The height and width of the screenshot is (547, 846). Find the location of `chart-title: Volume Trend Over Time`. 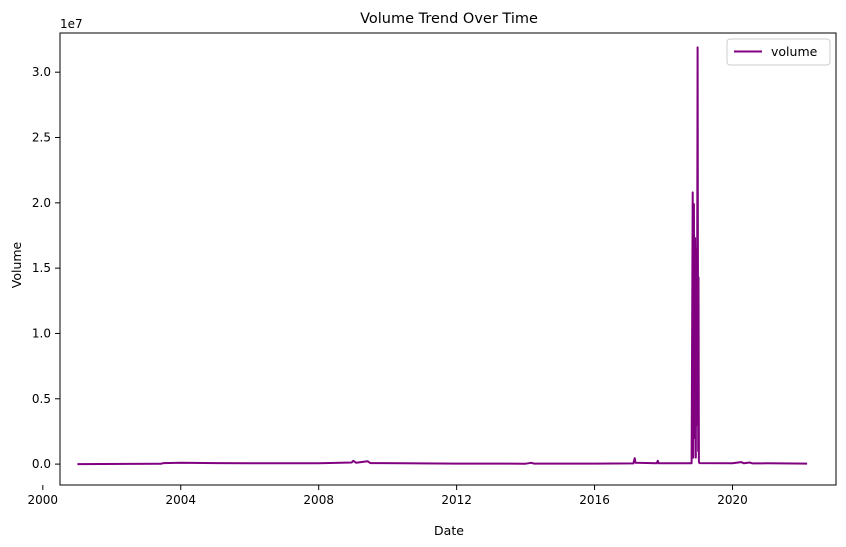

chart-title: Volume Trend Over Time is located at coordinates (449, 19).